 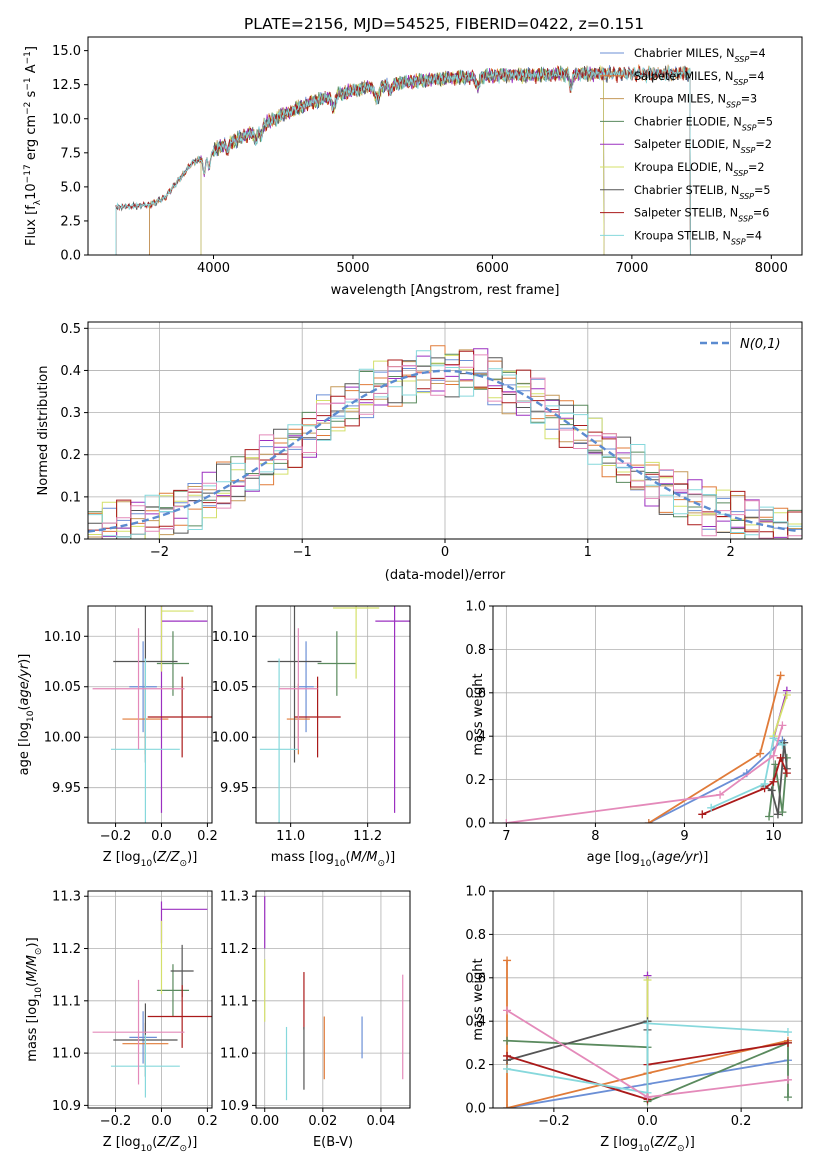 I want to click on y-tick-label: 10.9, so click(x=234, y=1106).